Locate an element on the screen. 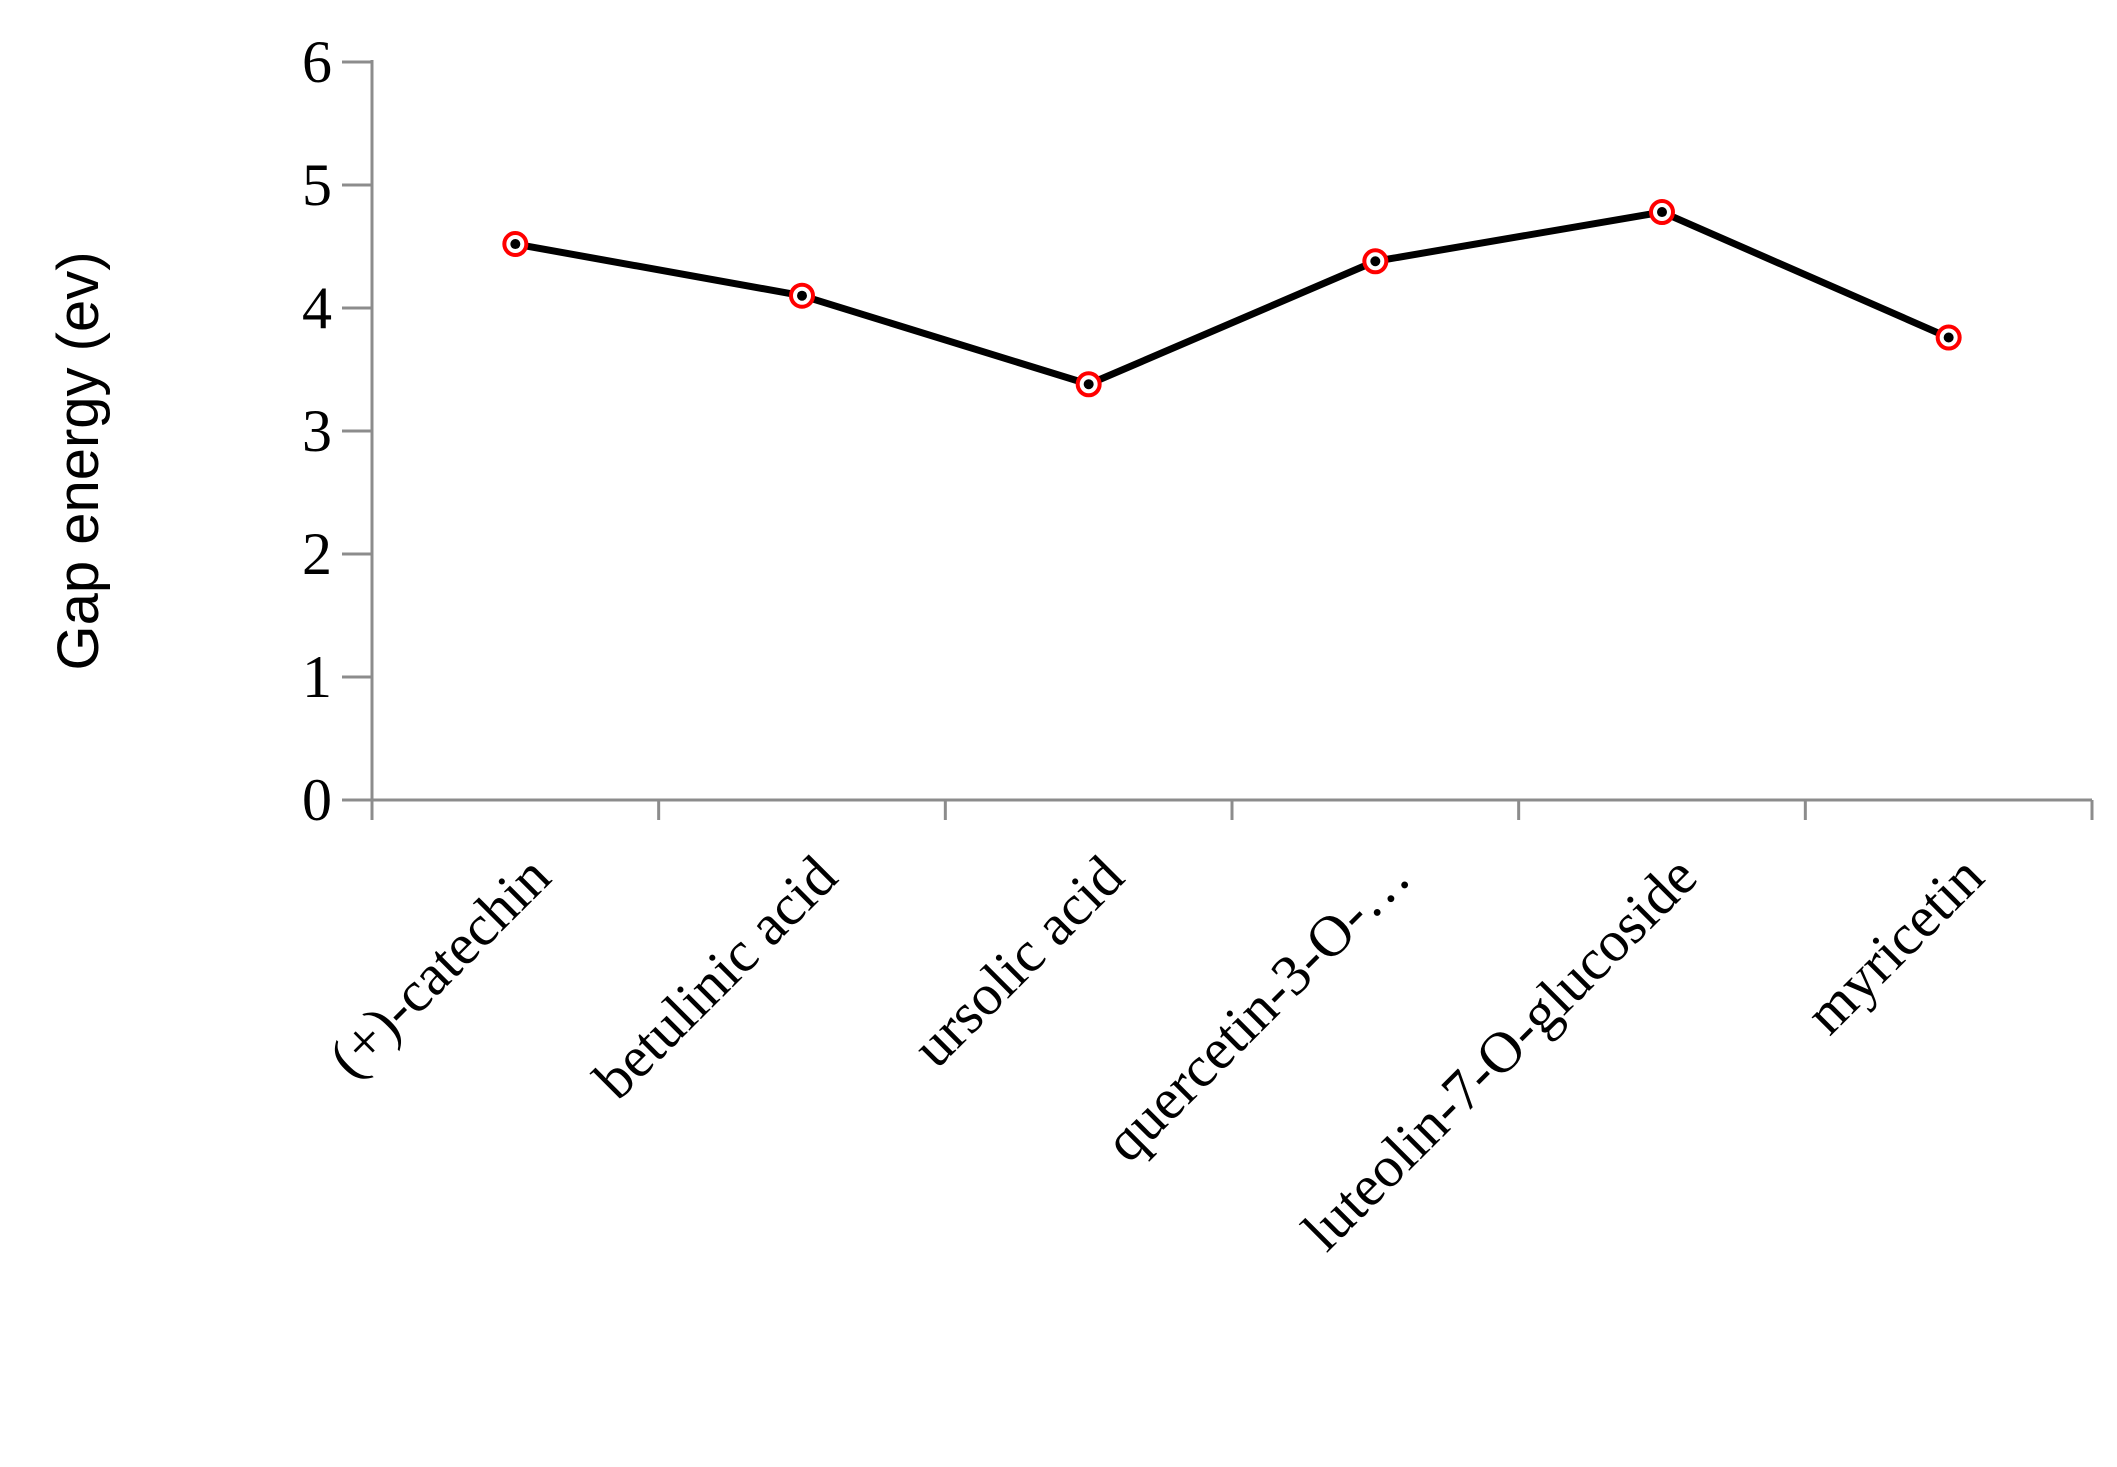 Image resolution: width=2117 pixels, height=1467 pixels. y-tick-label: 1 is located at coordinates (317, 677).